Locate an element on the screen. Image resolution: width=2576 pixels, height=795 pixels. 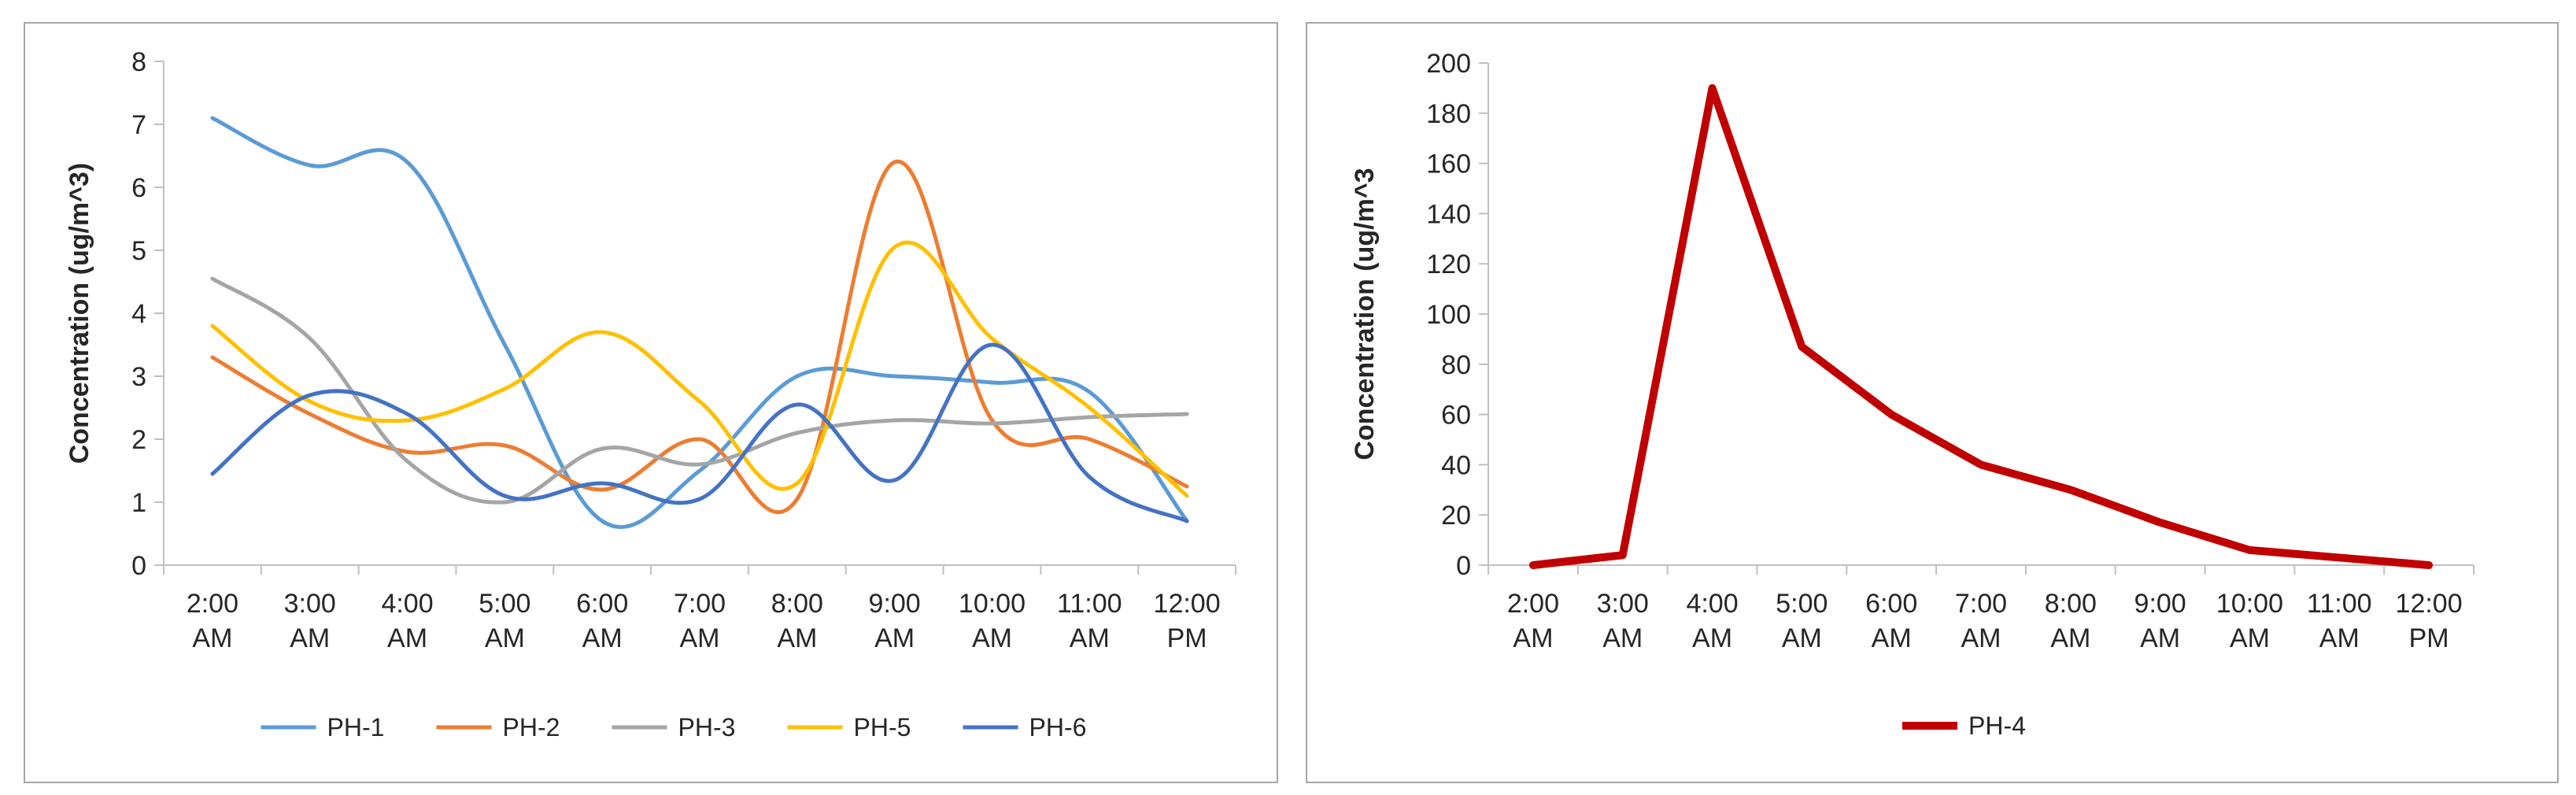
y-tick-label: 100 is located at coordinates (1448, 315).